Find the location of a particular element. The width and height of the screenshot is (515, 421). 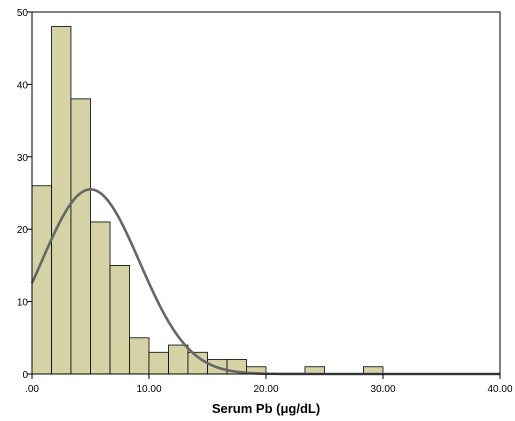

y-tick-label-0: 0 is located at coordinates (25, 375).